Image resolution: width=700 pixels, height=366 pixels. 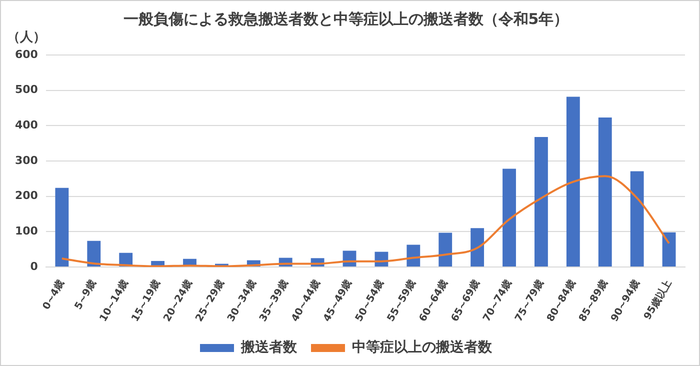 I want to click on y-tick-label: 400, so click(x=26, y=125).